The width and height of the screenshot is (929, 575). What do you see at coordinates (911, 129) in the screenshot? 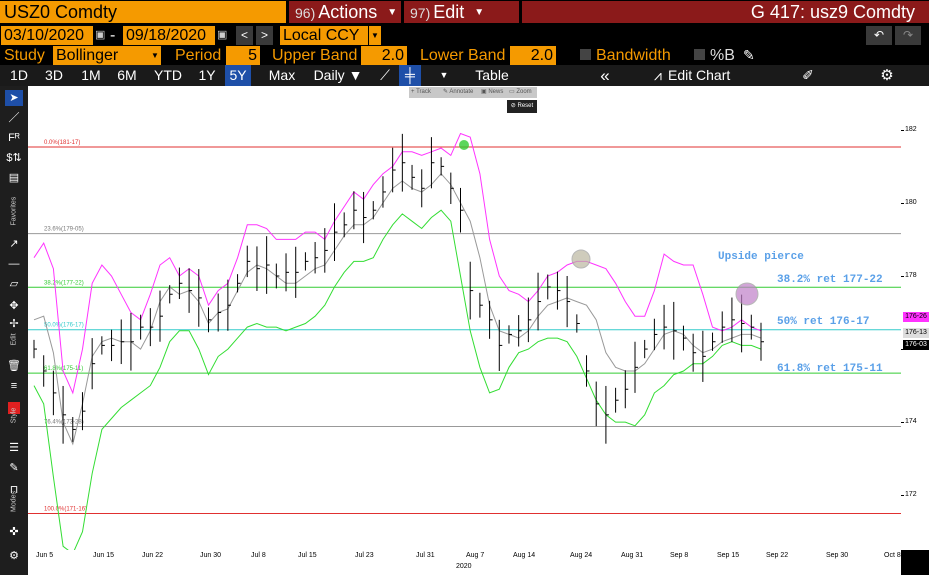
I see `y-tick-label: 182` at bounding box center [911, 129].